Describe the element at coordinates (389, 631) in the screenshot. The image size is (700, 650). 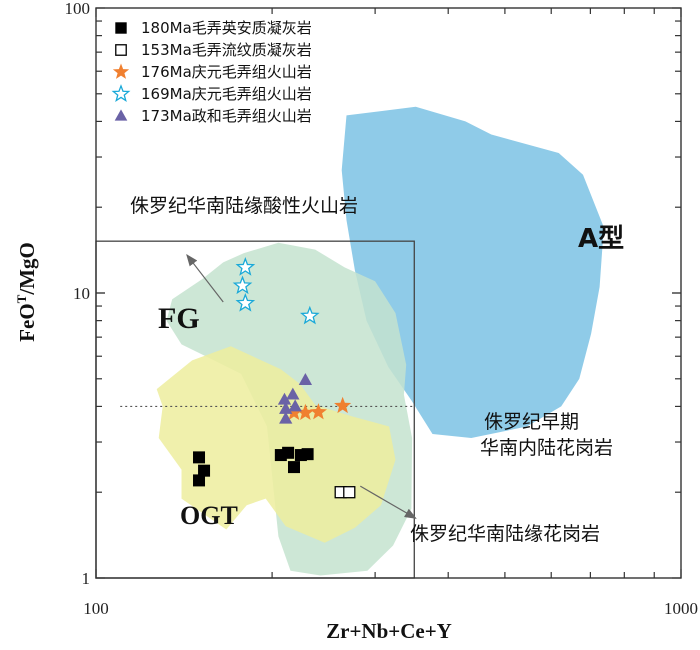
I see `x-axis-title: Zr+Nb+Ce+Y` at that location.